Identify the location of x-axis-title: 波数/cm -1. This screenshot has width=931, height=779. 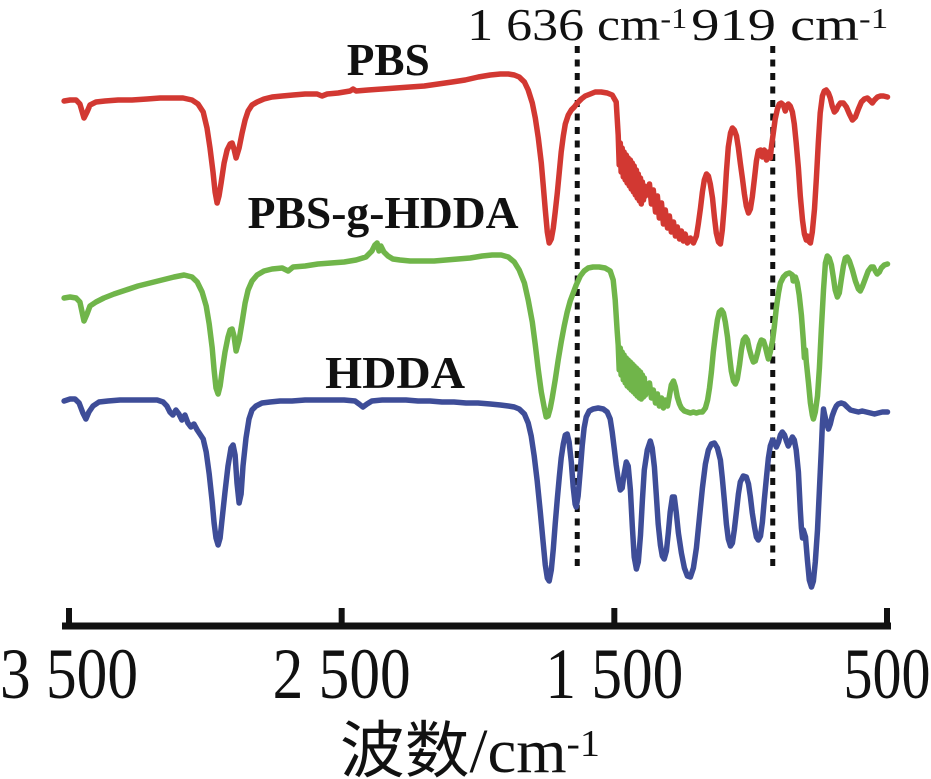
(470, 748).